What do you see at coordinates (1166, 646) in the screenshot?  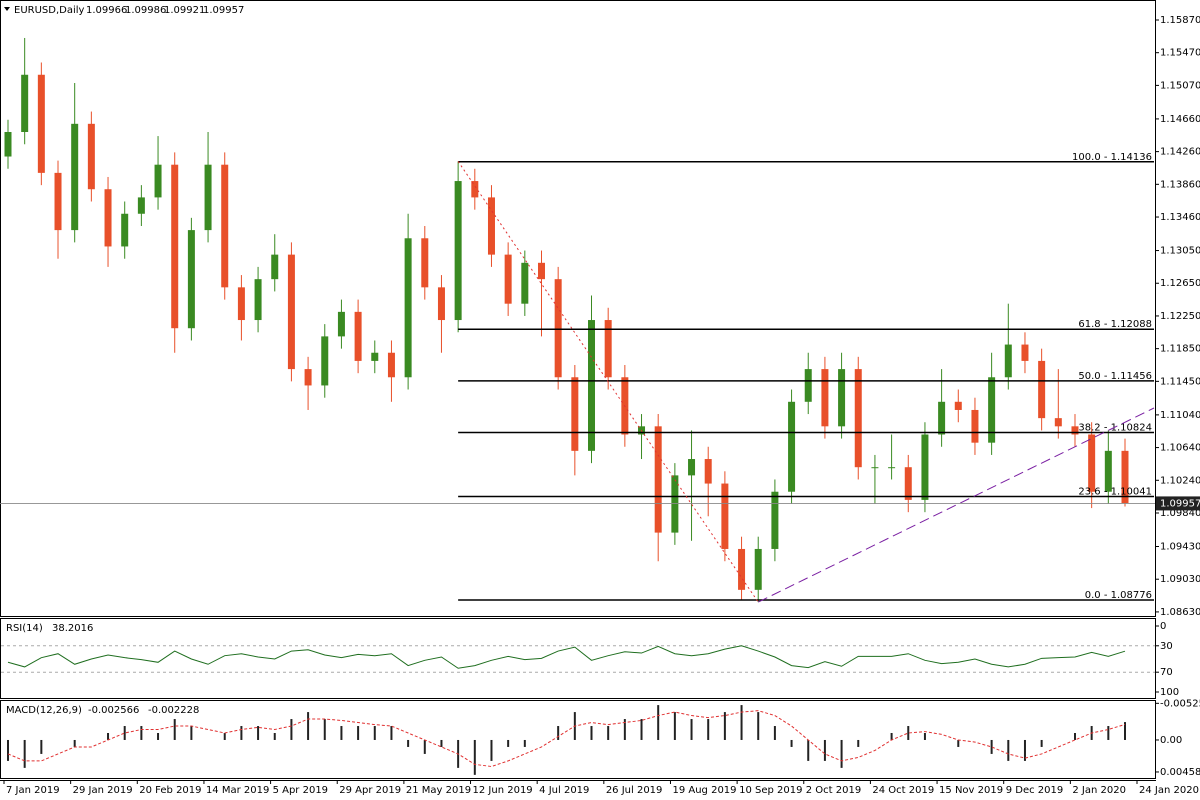 I see `y-tick-label: 30` at bounding box center [1166, 646].